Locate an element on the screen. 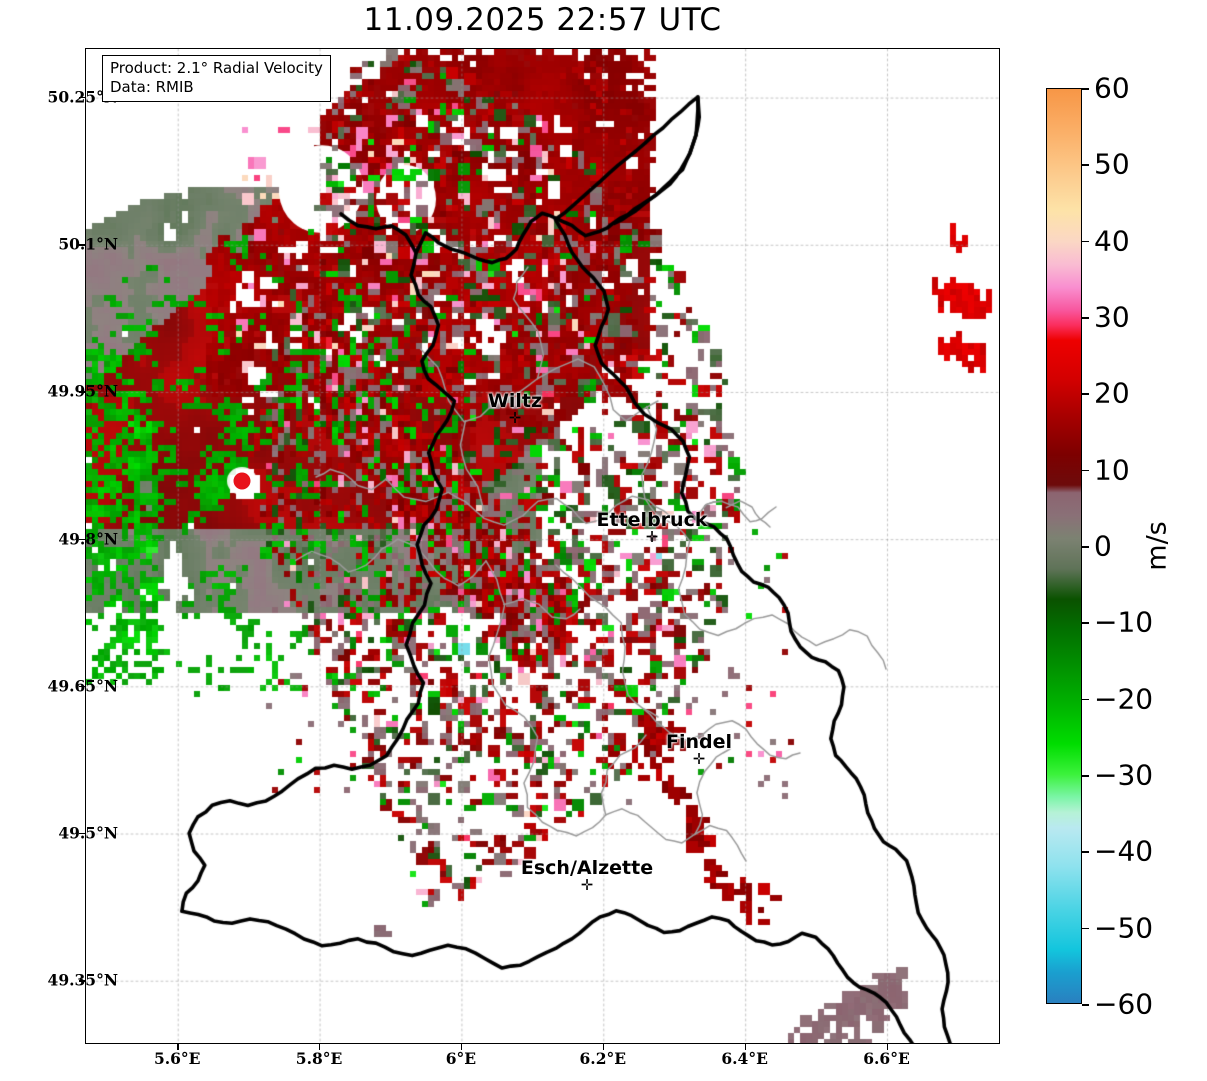  city-label-wiltz: Wiltz ✛ is located at coordinates (515, 408).